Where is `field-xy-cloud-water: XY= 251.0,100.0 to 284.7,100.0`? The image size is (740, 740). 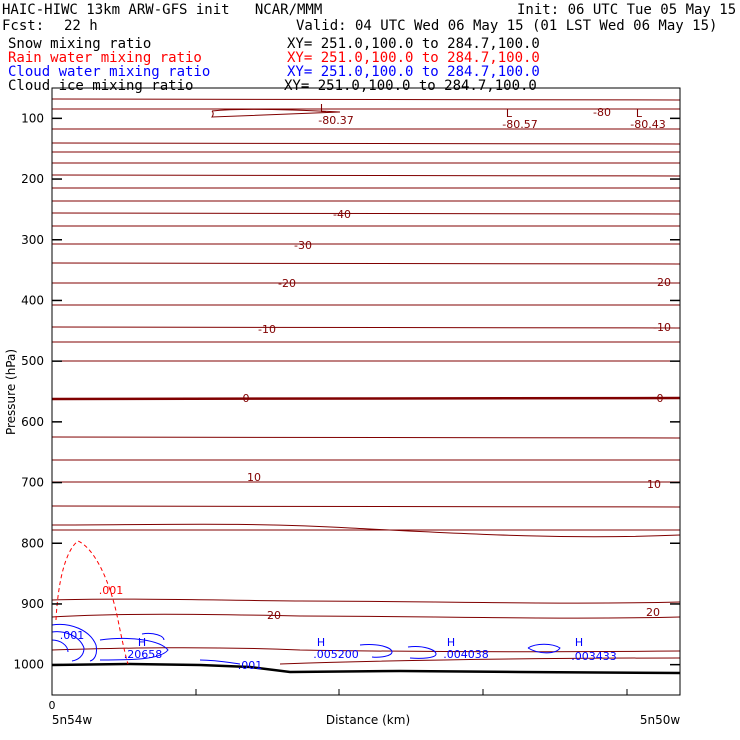 field-xy-cloud-water: XY= 251.0,100.0 to 284.7,100.0 is located at coordinates (413, 72).